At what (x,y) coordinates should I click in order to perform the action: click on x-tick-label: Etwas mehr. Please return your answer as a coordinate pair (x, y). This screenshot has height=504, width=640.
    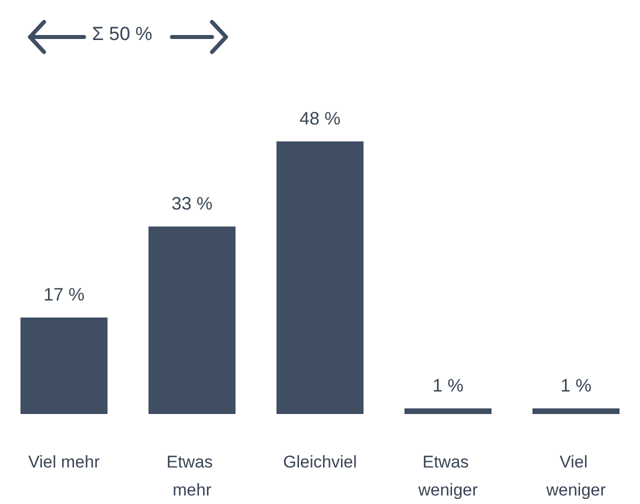
    Looking at the image, I should click on (192, 476).